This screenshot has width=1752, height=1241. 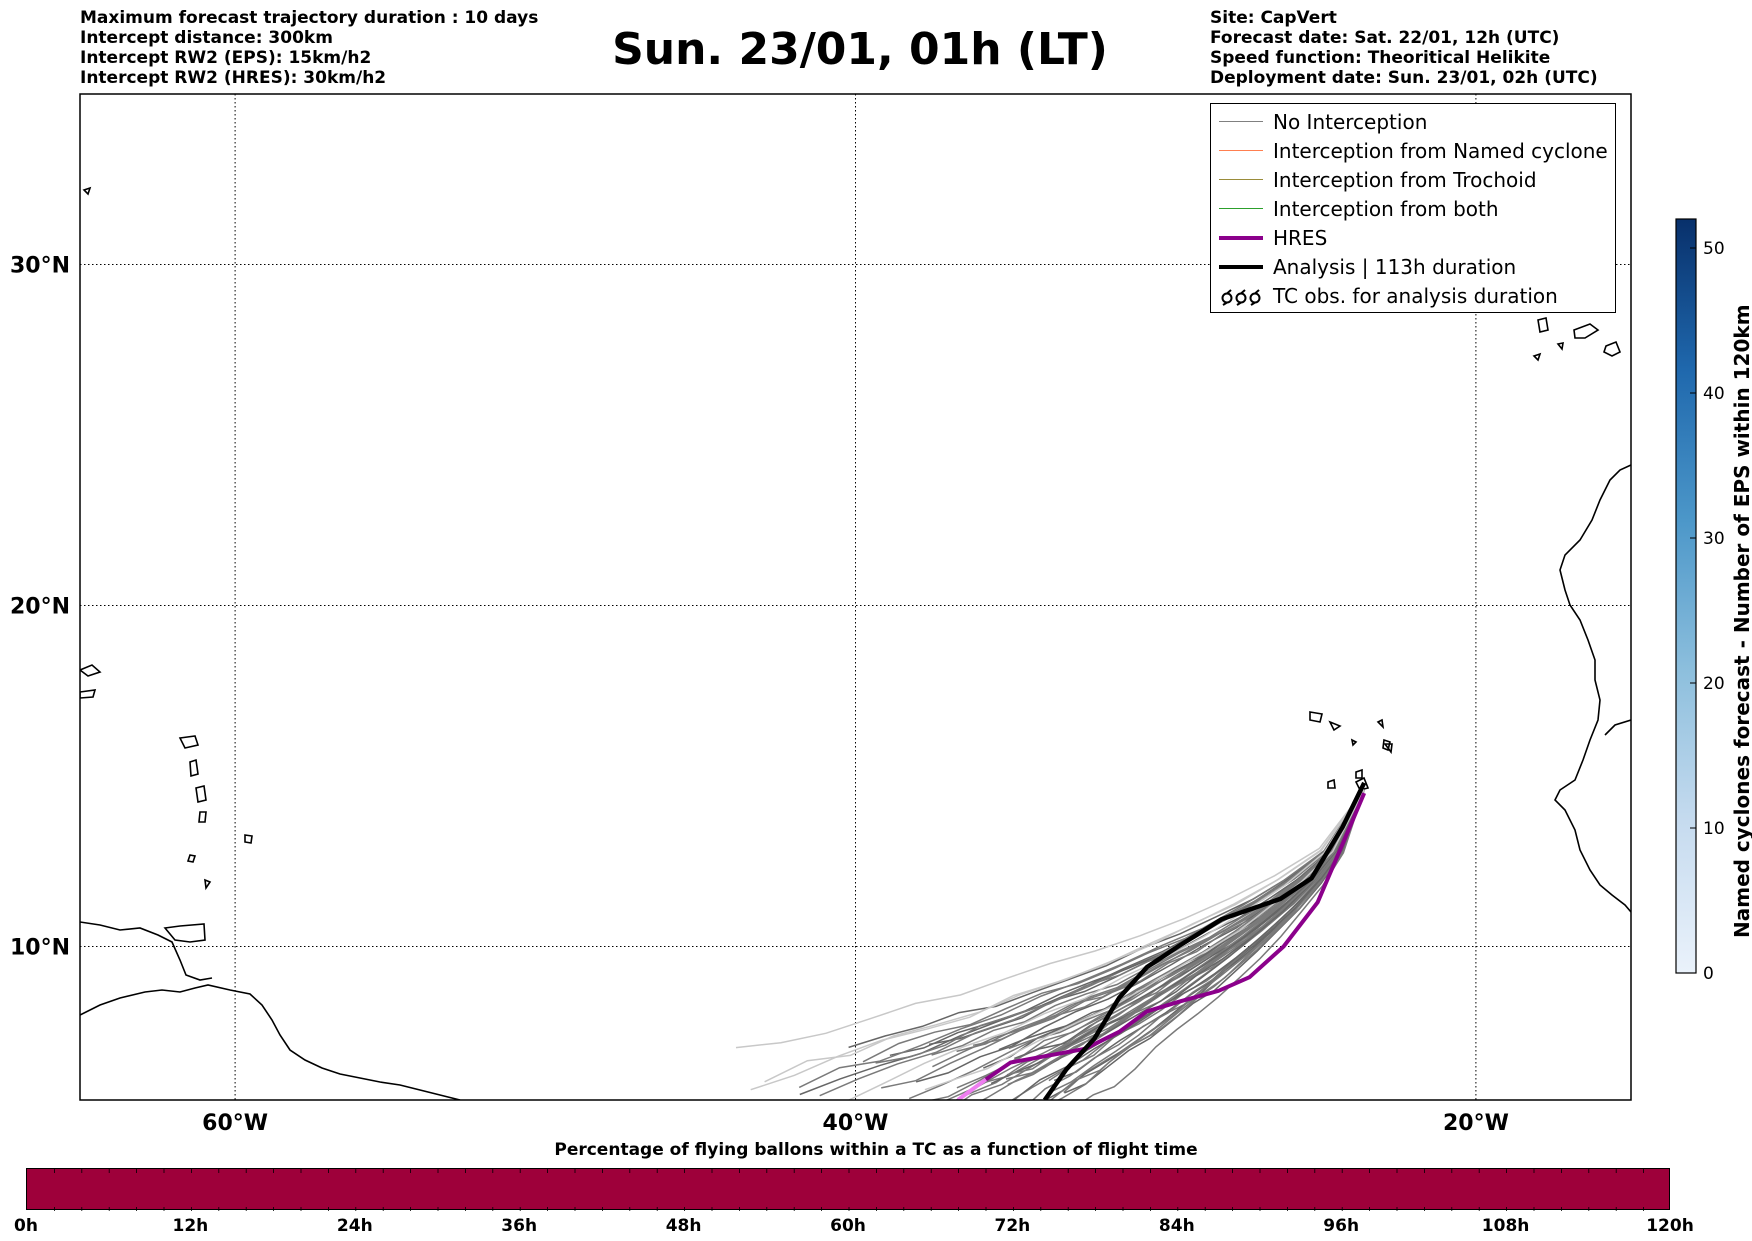 What do you see at coordinates (1273, 18) in the screenshot?
I see `header-site: Site: CapVert` at bounding box center [1273, 18].